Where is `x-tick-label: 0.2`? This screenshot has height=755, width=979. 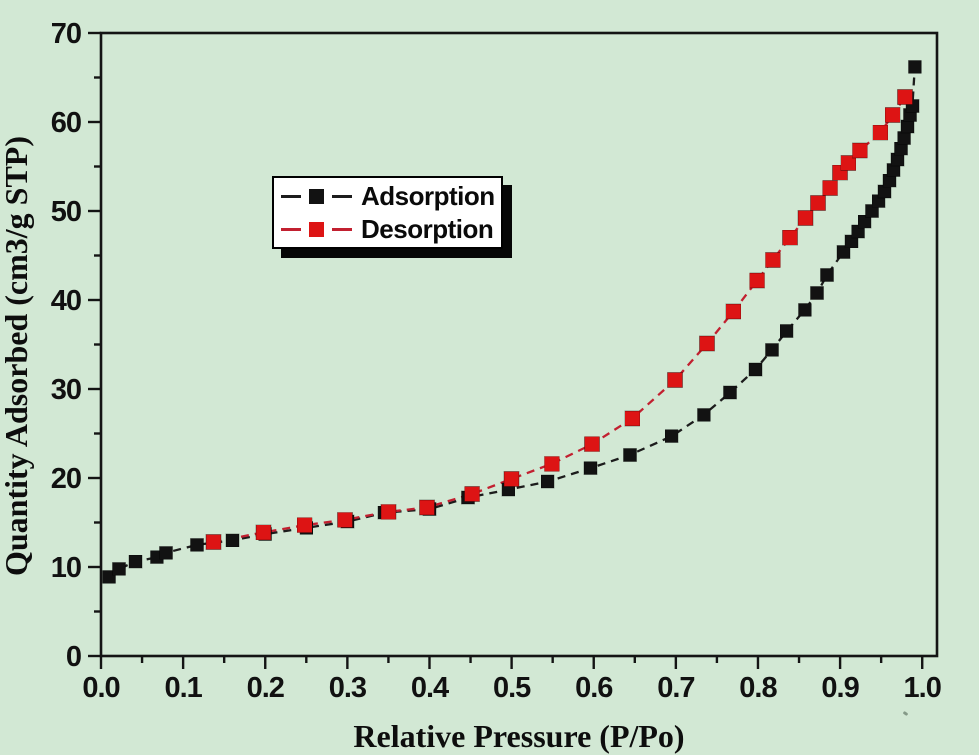
x-tick-label: 0.2 is located at coordinates (265, 688).